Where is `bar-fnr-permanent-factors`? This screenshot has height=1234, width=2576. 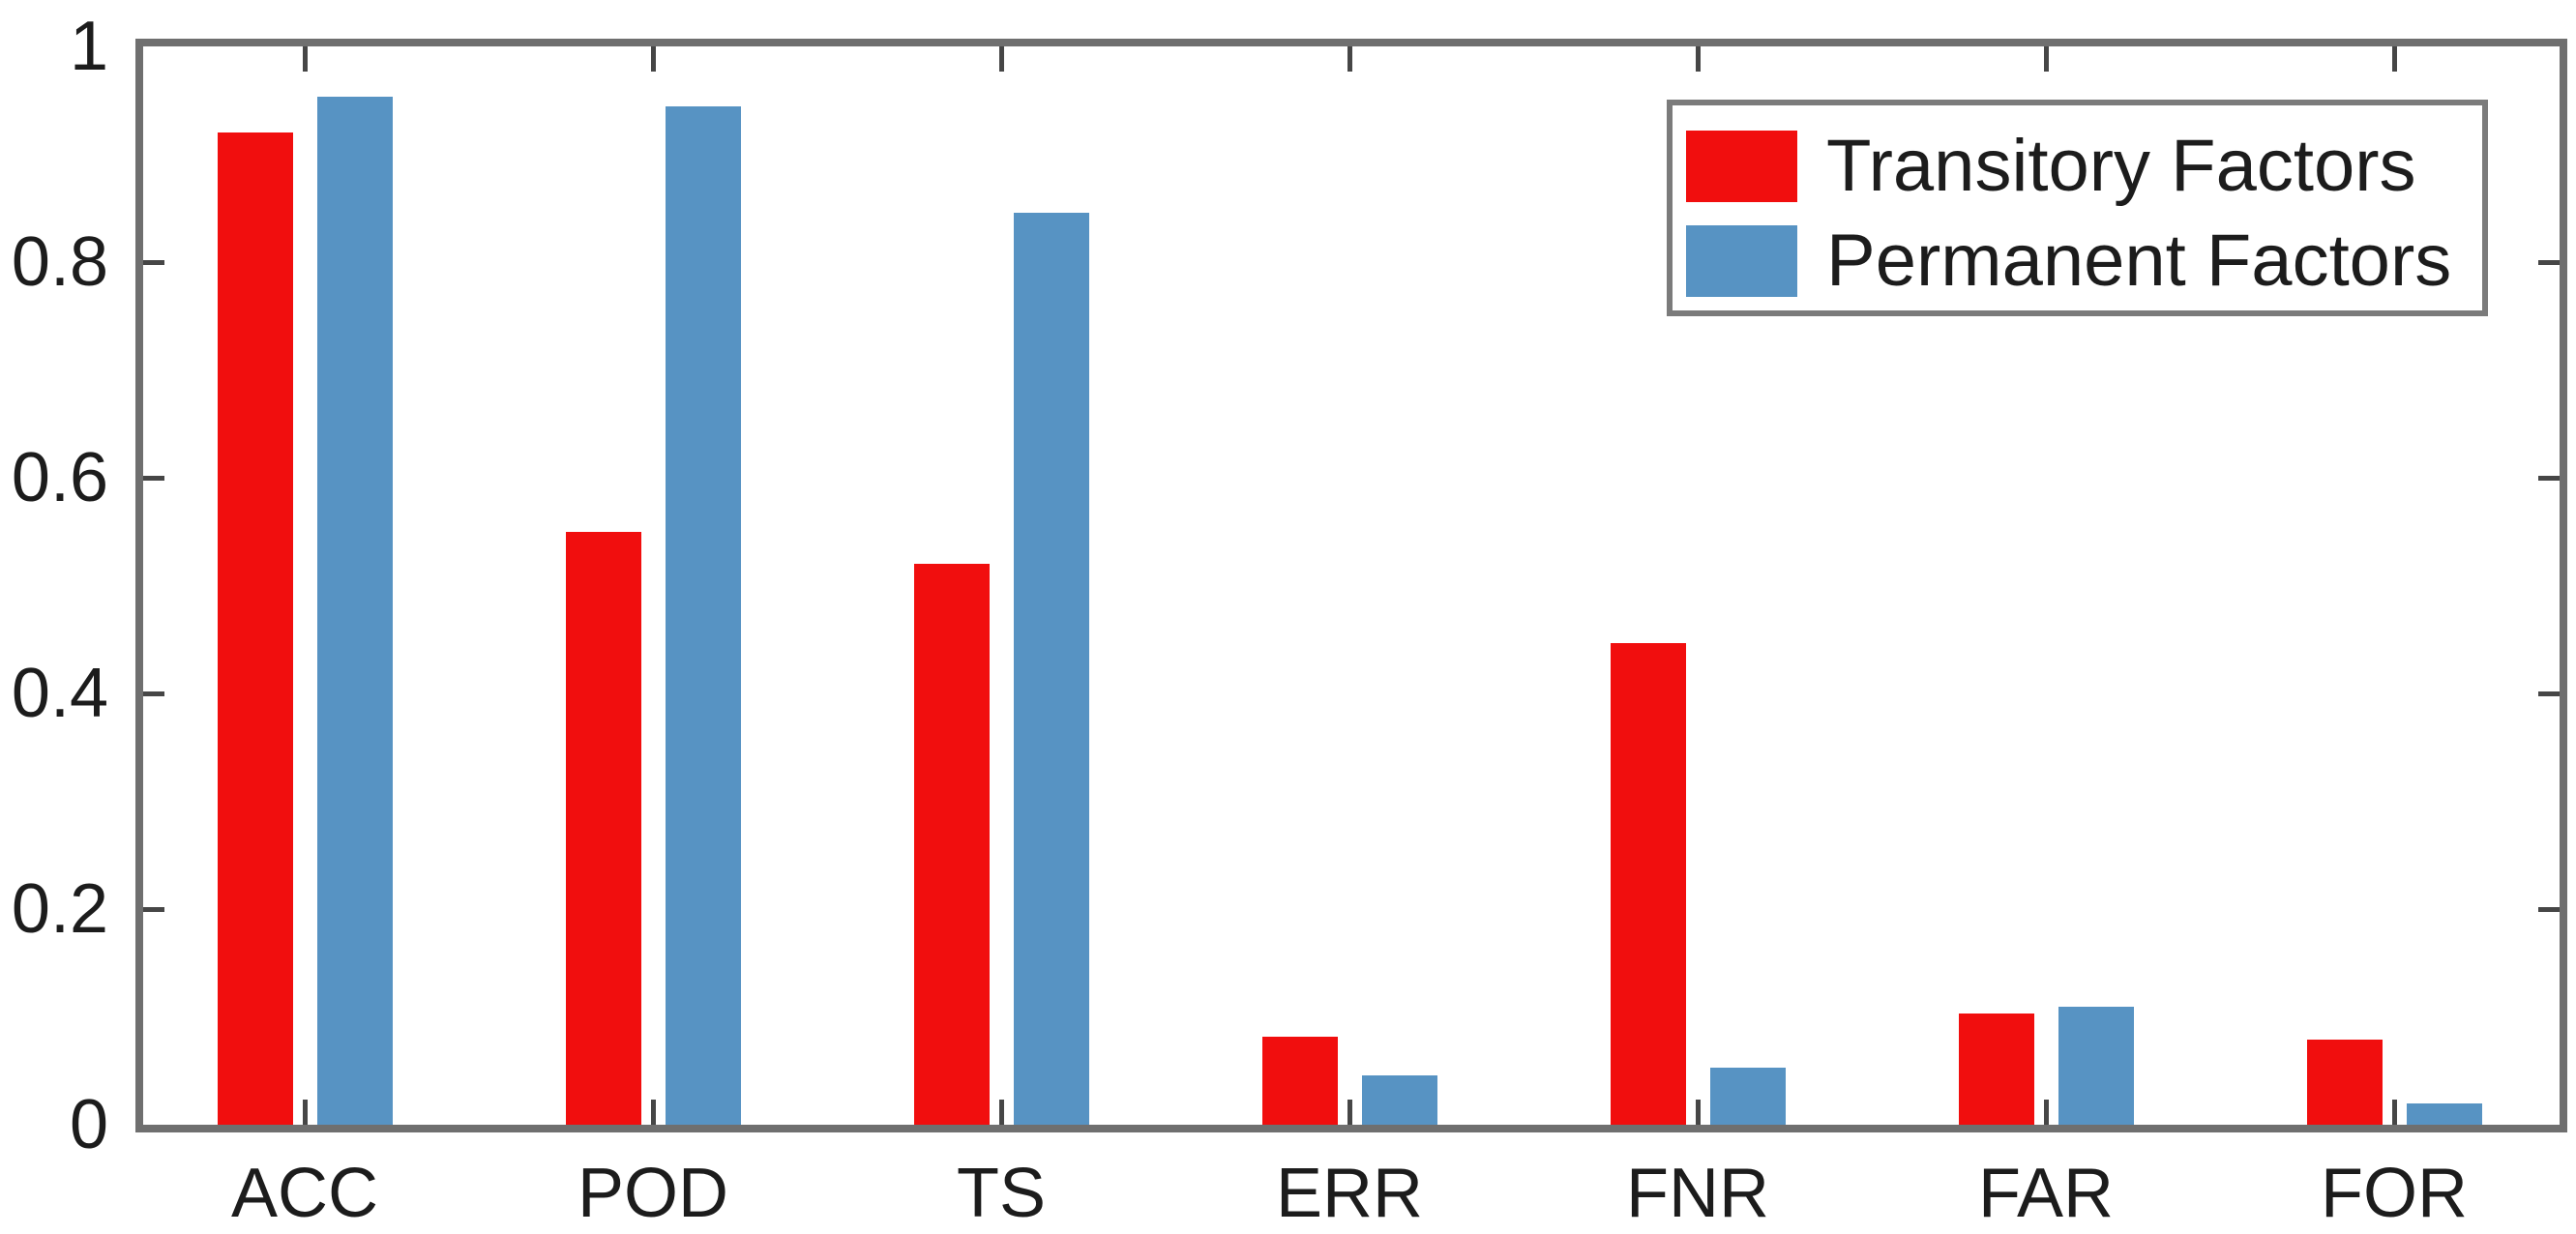
bar-fnr-permanent-factors is located at coordinates (1748, 1096).